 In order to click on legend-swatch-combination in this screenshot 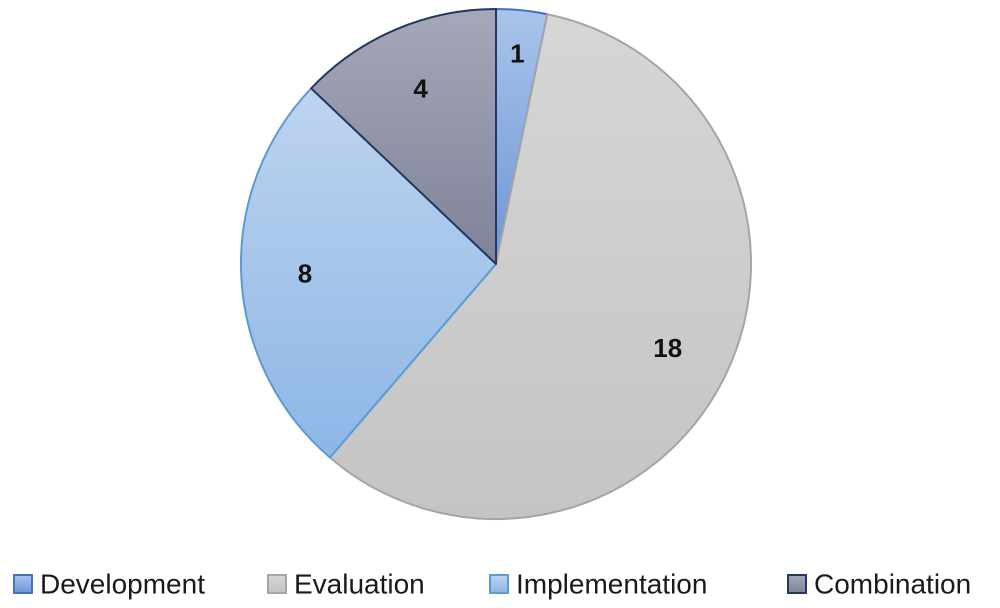, I will do `click(797, 584)`.